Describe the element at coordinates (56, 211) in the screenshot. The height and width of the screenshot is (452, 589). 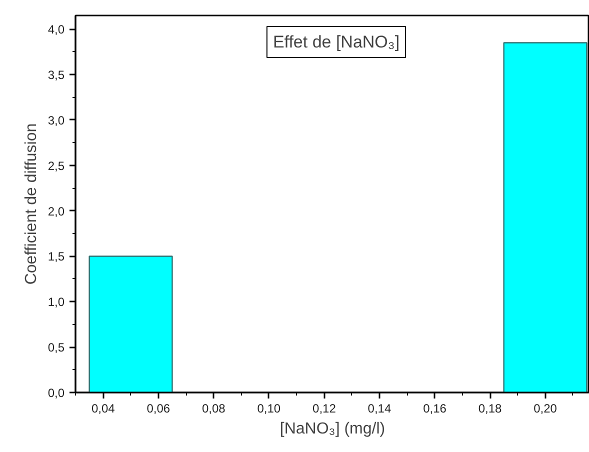
I see `y-tick-label: 2,0` at that location.